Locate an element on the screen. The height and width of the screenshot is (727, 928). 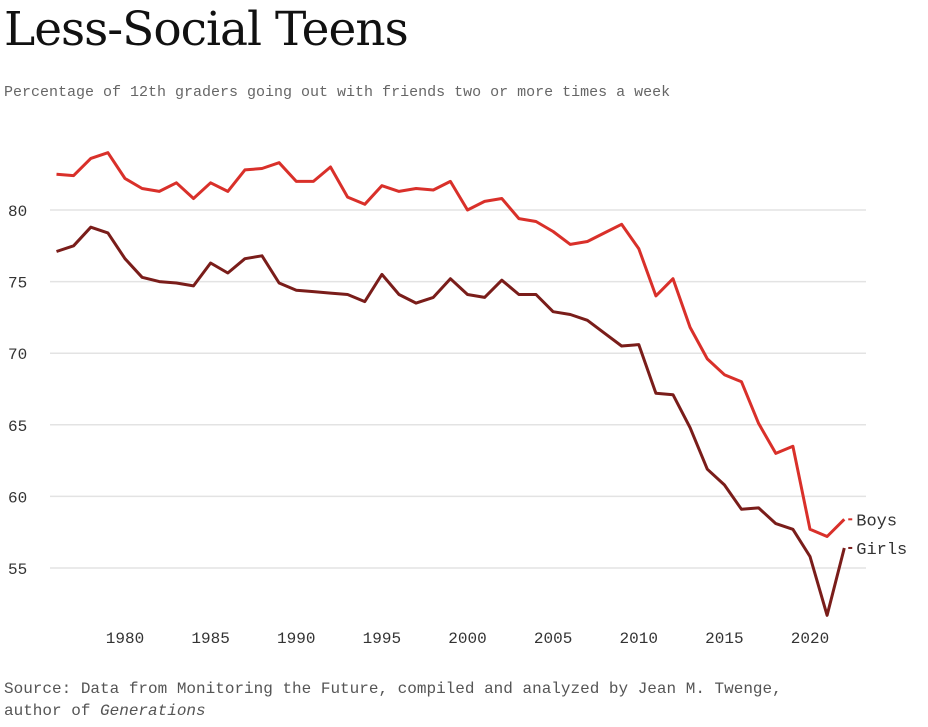
x-tick-label: 1990 is located at coordinates (296, 639).